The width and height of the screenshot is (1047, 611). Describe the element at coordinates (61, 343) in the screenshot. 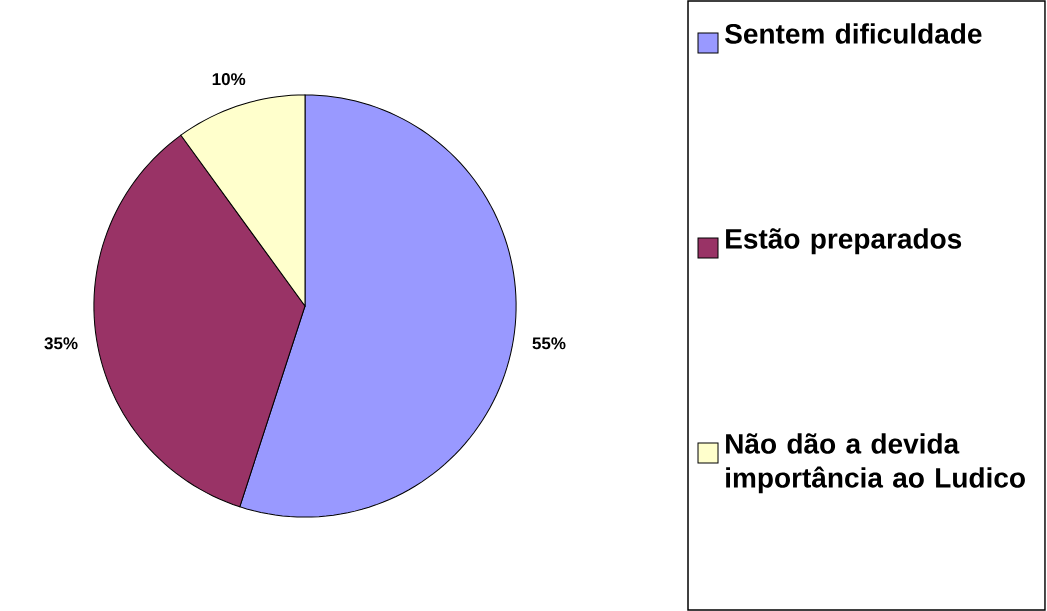

I see `data-label: 35%` at that location.